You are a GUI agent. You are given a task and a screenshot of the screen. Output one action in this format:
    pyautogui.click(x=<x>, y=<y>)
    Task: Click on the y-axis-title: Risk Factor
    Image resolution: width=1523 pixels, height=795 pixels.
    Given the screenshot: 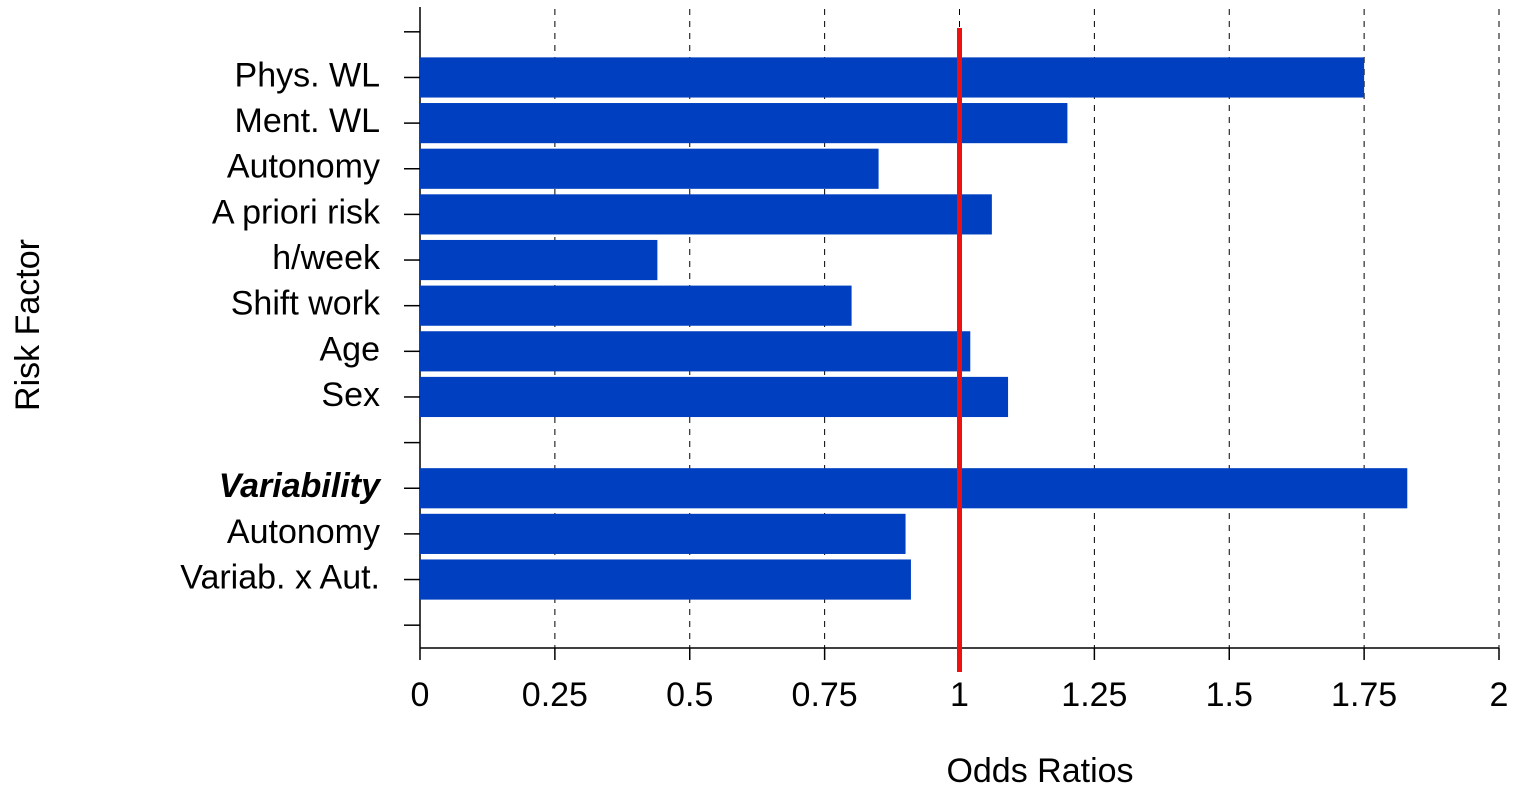 What is the action you would take?
    pyautogui.click(x=28, y=325)
    